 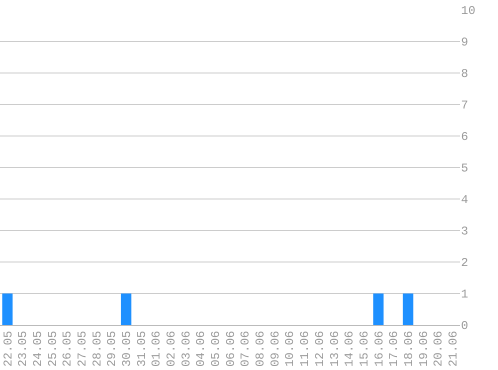 I want to click on x-tick-label: 20.06, so click(x=439, y=348).